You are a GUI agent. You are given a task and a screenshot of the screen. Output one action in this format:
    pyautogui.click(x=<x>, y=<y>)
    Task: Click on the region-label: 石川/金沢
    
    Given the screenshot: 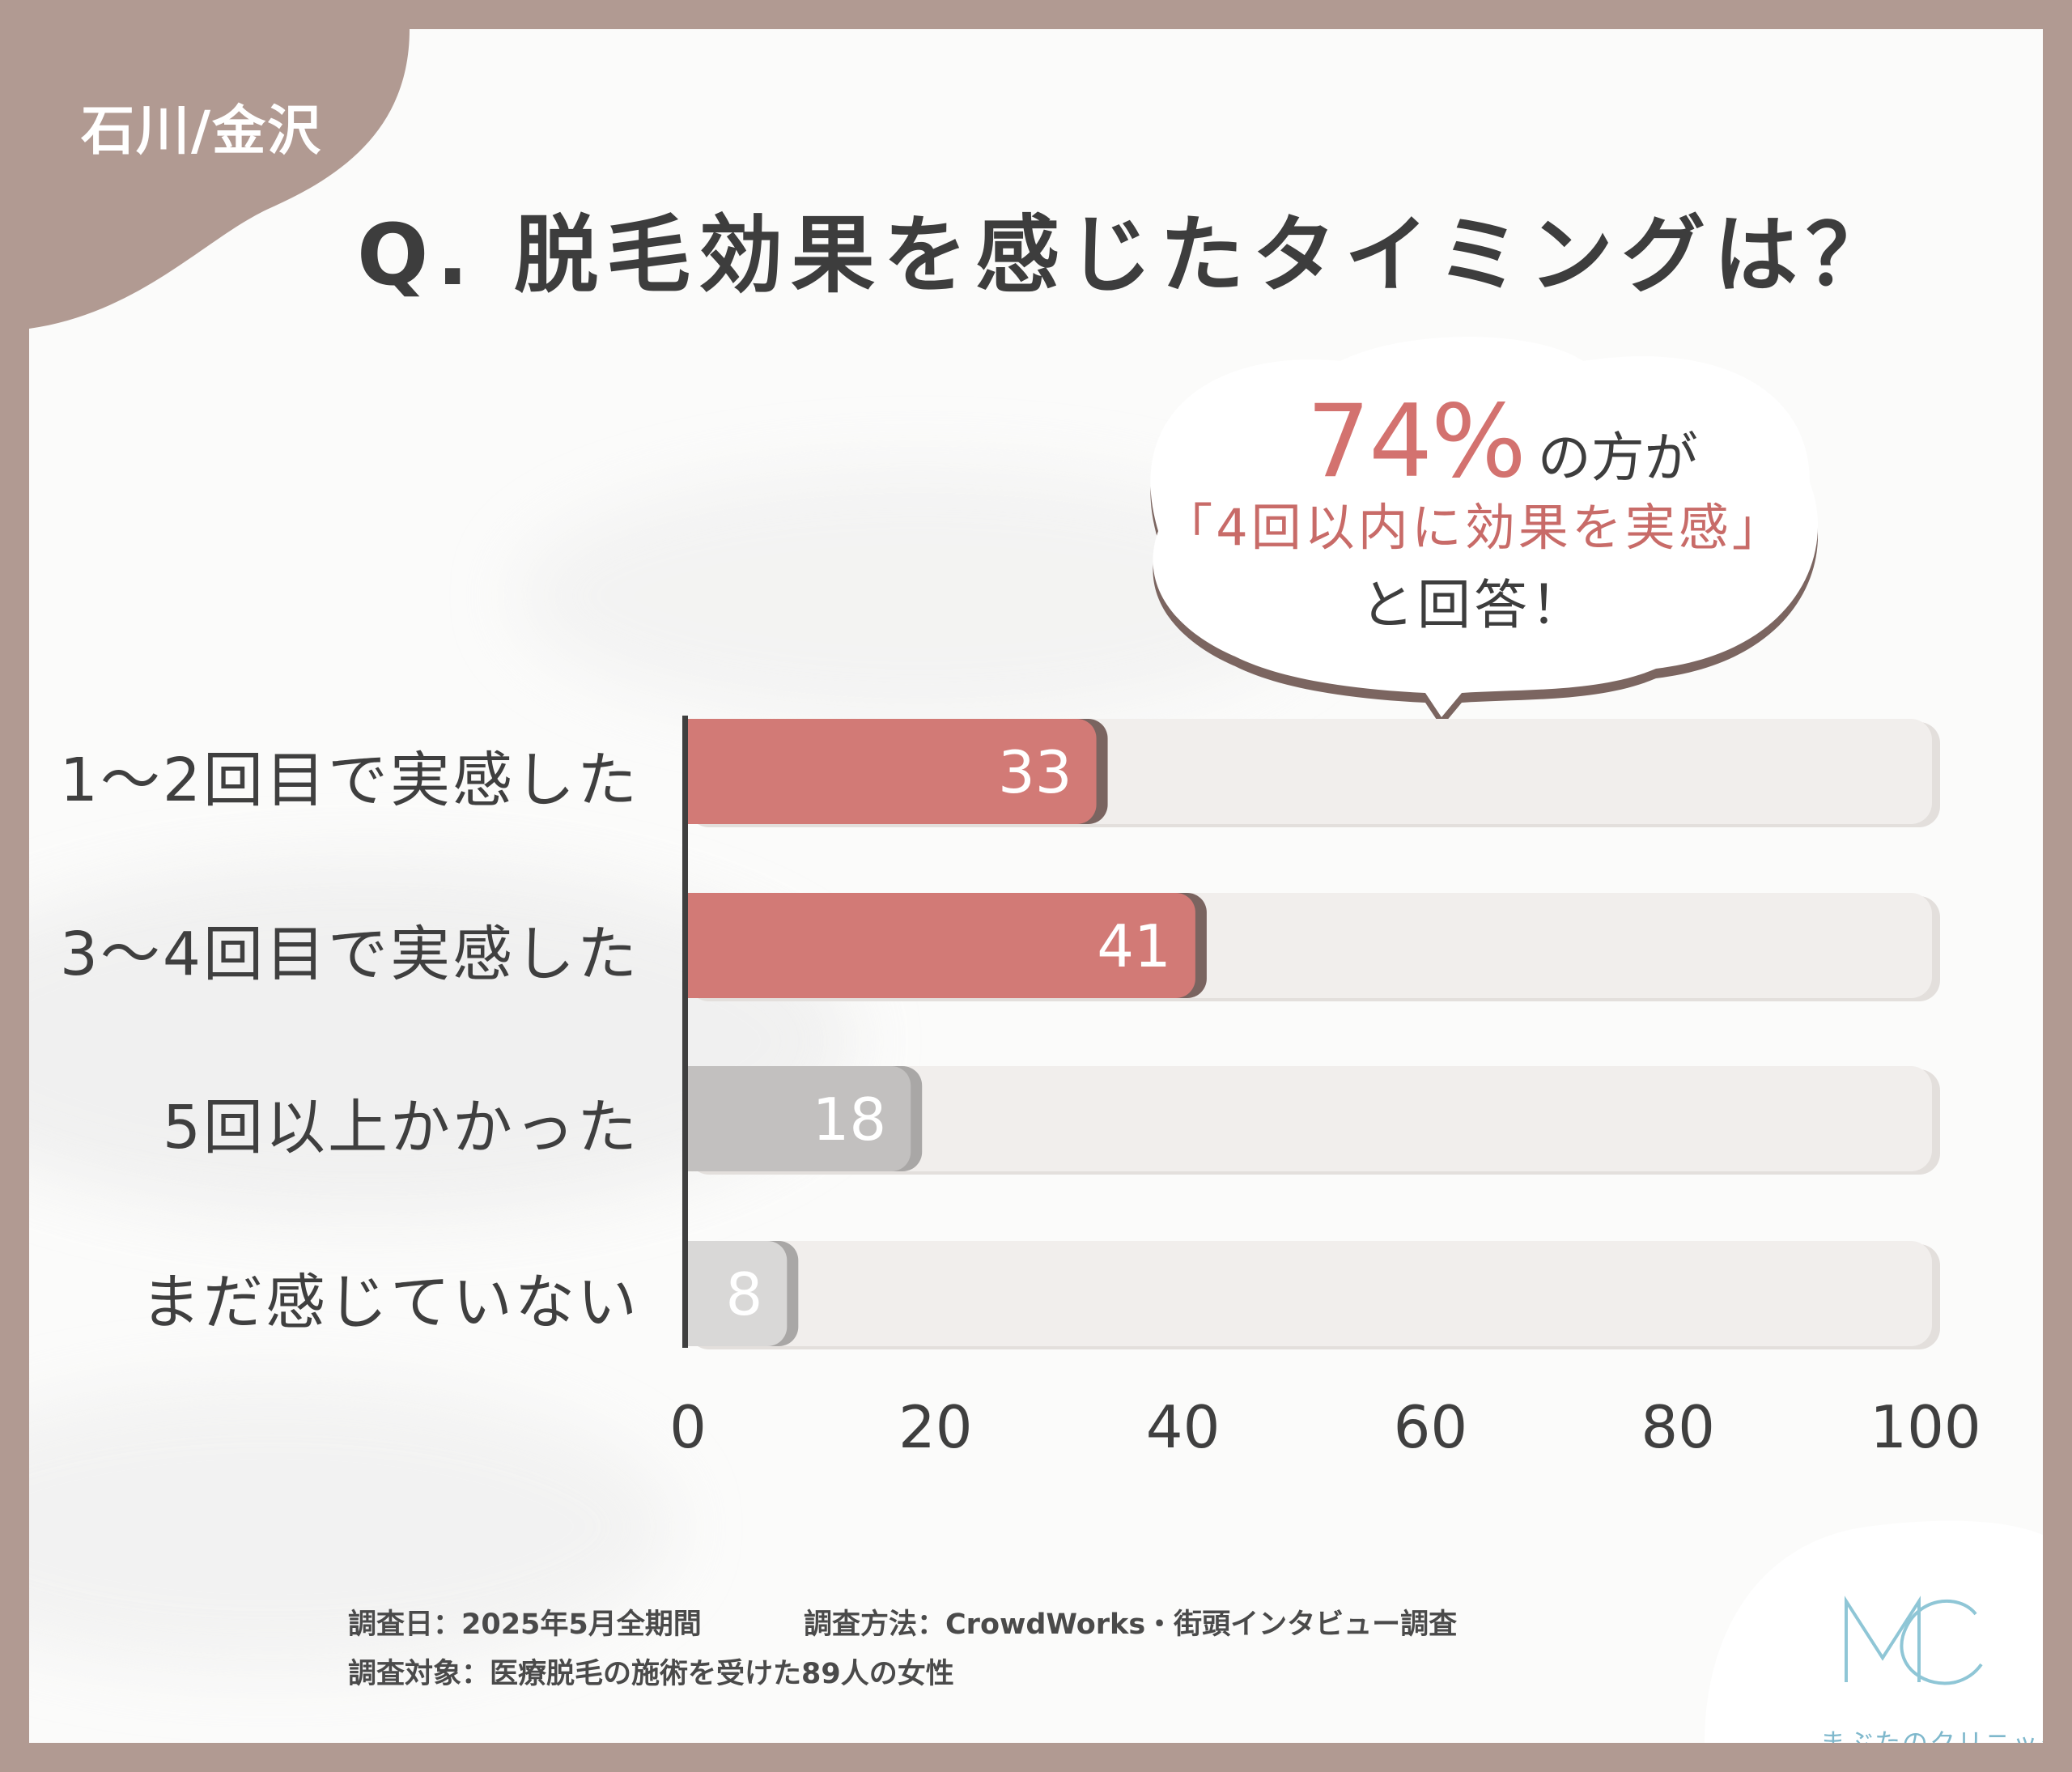 What is the action you would take?
    pyautogui.click(x=202, y=131)
    